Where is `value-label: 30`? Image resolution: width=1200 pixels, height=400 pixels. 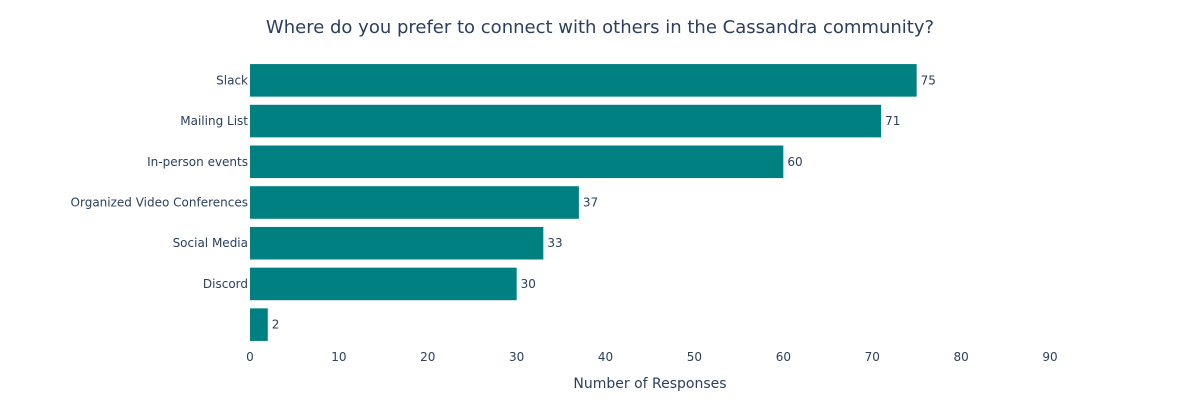 value-label: 30 is located at coordinates (528, 284).